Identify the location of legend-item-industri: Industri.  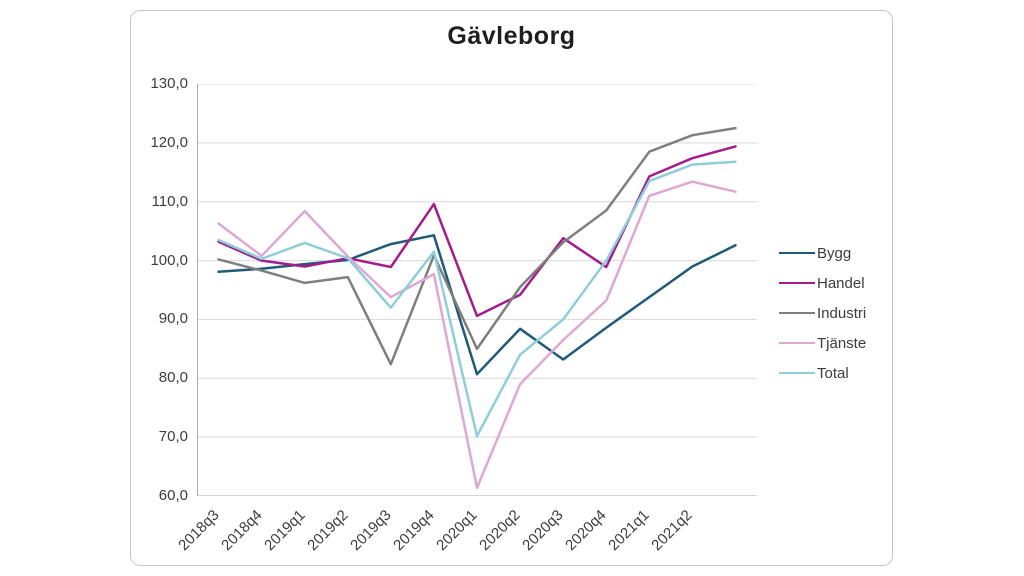
(822, 313).